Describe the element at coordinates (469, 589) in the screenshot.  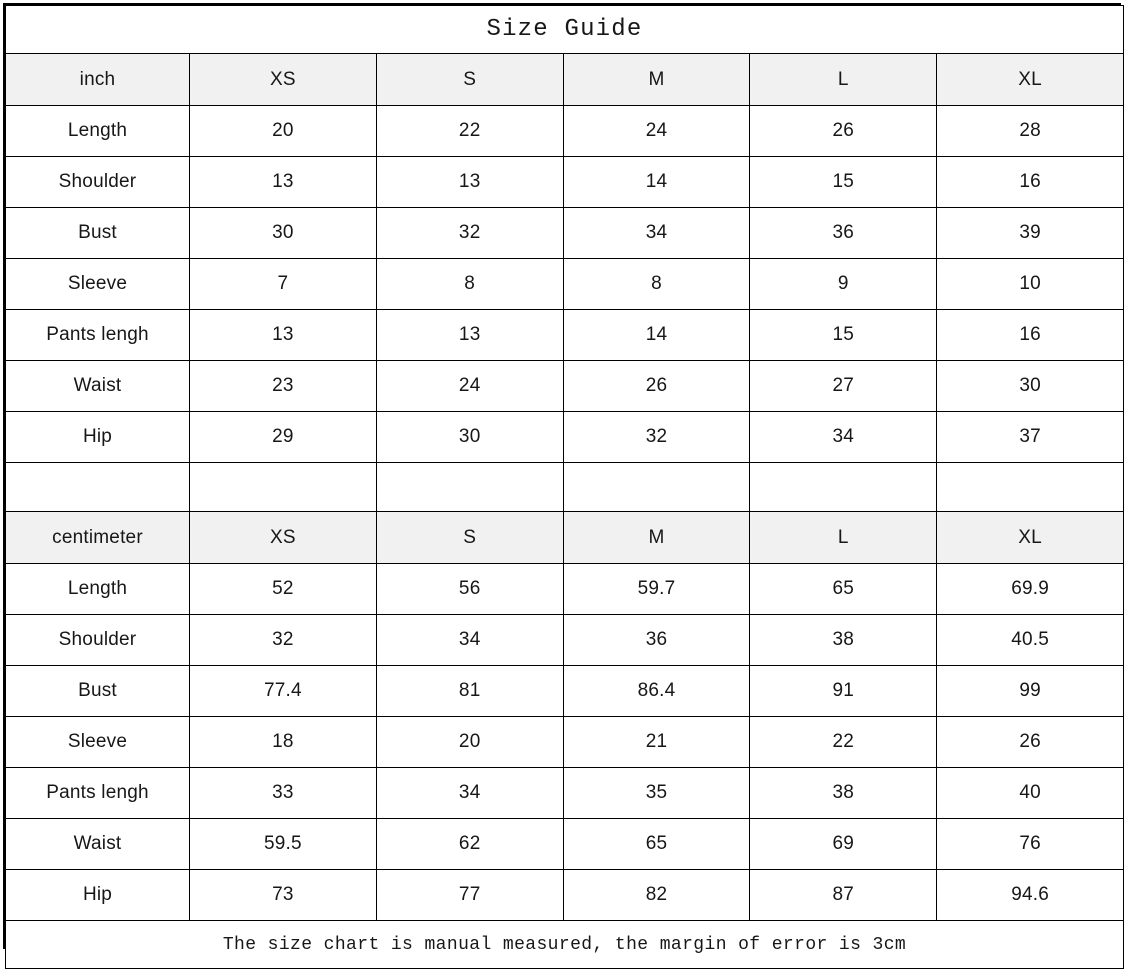
I see `measurement-value: 56` at that location.